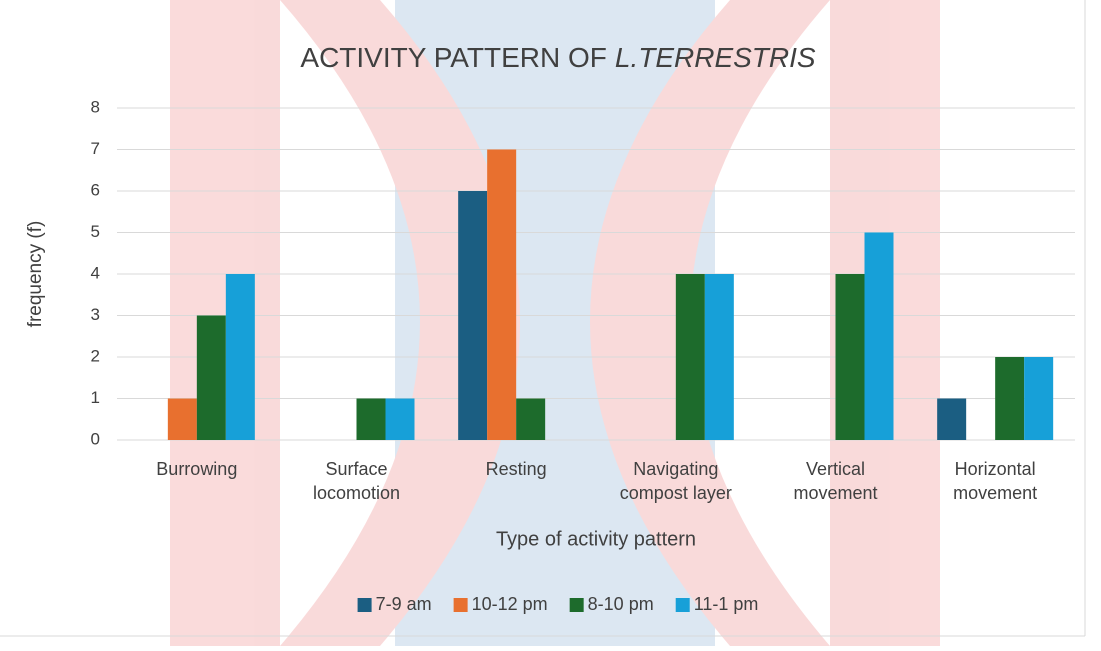 Image resolution: width=1101 pixels, height=651 pixels. What do you see at coordinates (95, 189) in the screenshot?
I see `y-tick-label: 6` at bounding box center [95, 189].